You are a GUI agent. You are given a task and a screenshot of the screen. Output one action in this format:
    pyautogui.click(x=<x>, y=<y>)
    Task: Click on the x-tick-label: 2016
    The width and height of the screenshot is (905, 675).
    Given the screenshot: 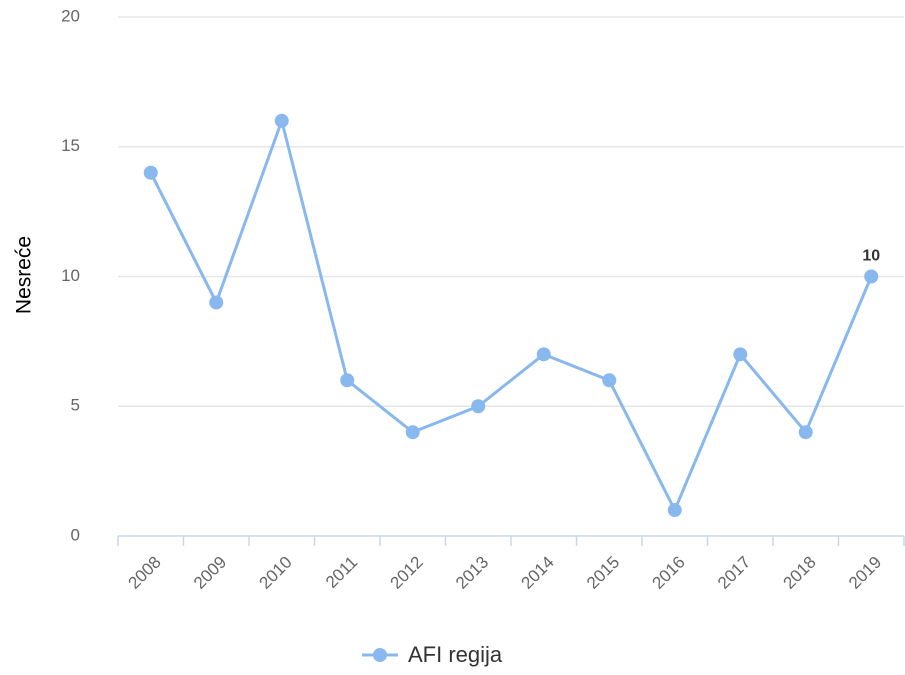 What is the action you would take?
    pyautogui.click(x=669, y=573)
    